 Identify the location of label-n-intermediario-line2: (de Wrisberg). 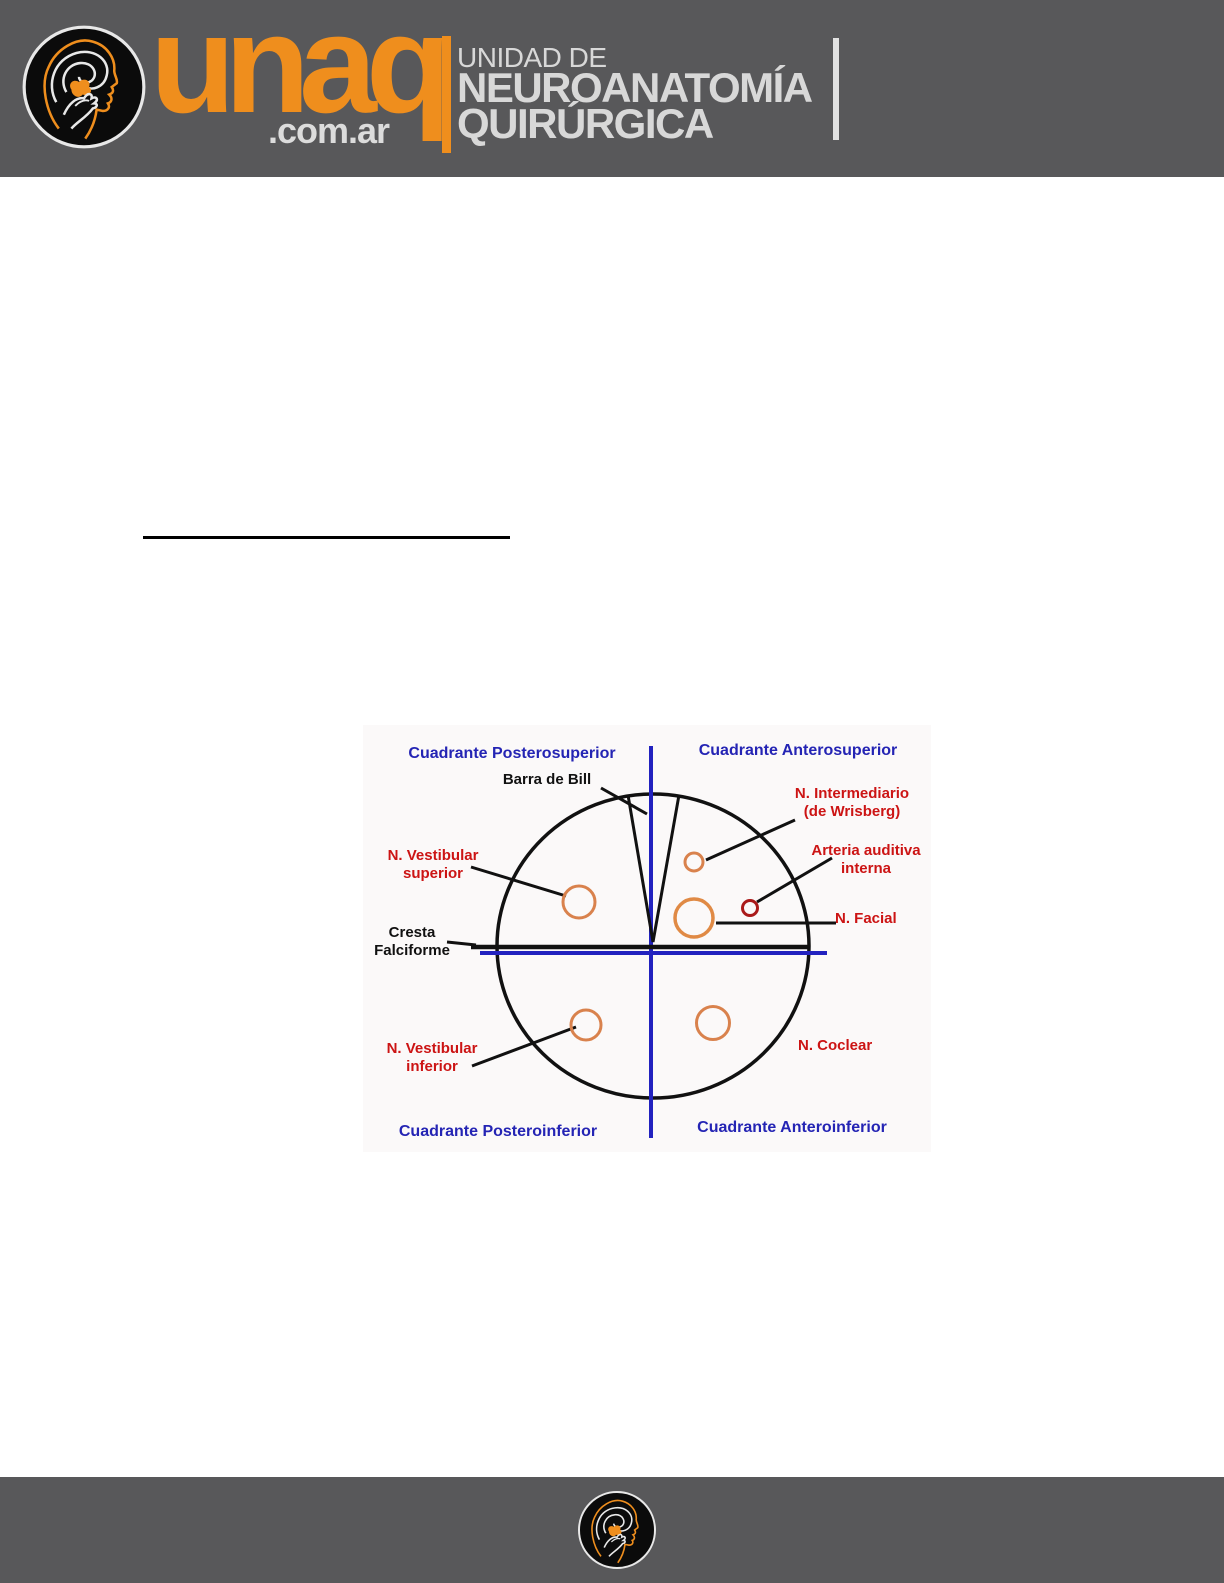
(852, 811).